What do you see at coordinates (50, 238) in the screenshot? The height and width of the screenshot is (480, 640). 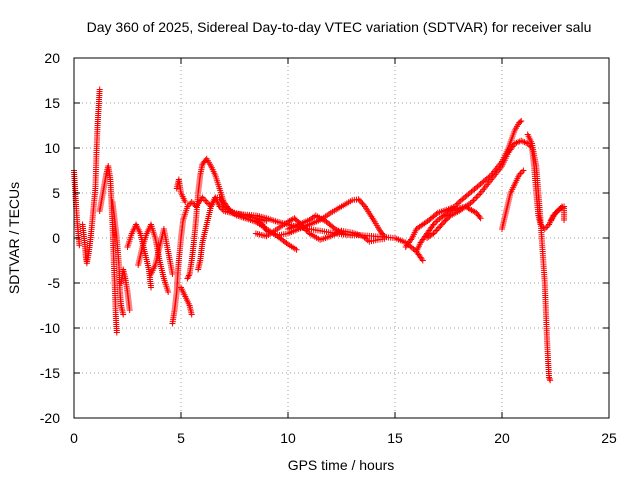 I see `y-tick-labels: -20 -15 -10 -5 0 5 10 15 20` at bounding box center [50, 238].